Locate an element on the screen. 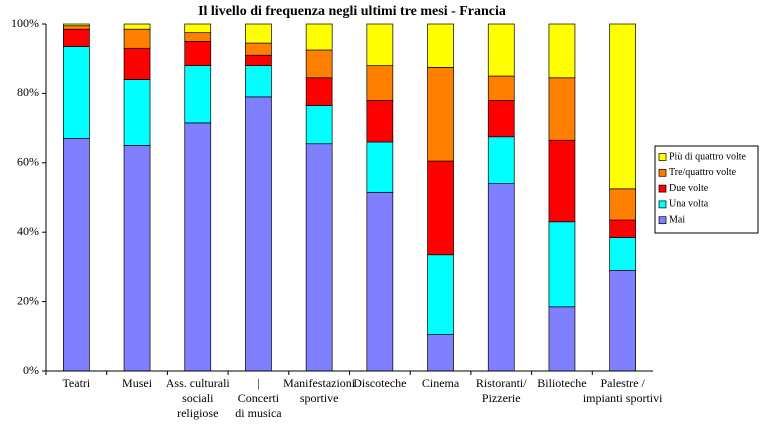 The width and height of the screenshot is (762, 430). legend-label: Tre/quattro volte is located at coordinates (703, 172).